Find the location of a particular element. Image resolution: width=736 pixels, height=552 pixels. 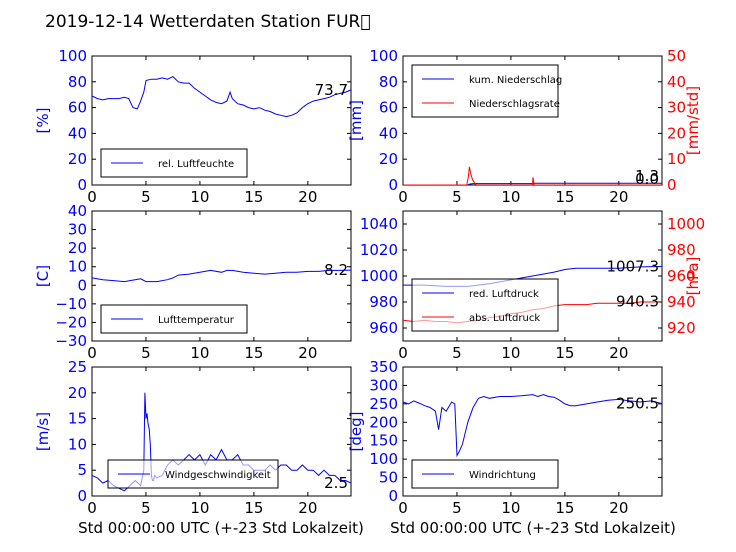

chart-title: 2019-12-14 Wetterdaten Station FUR  is located at coordinates (208, 22).